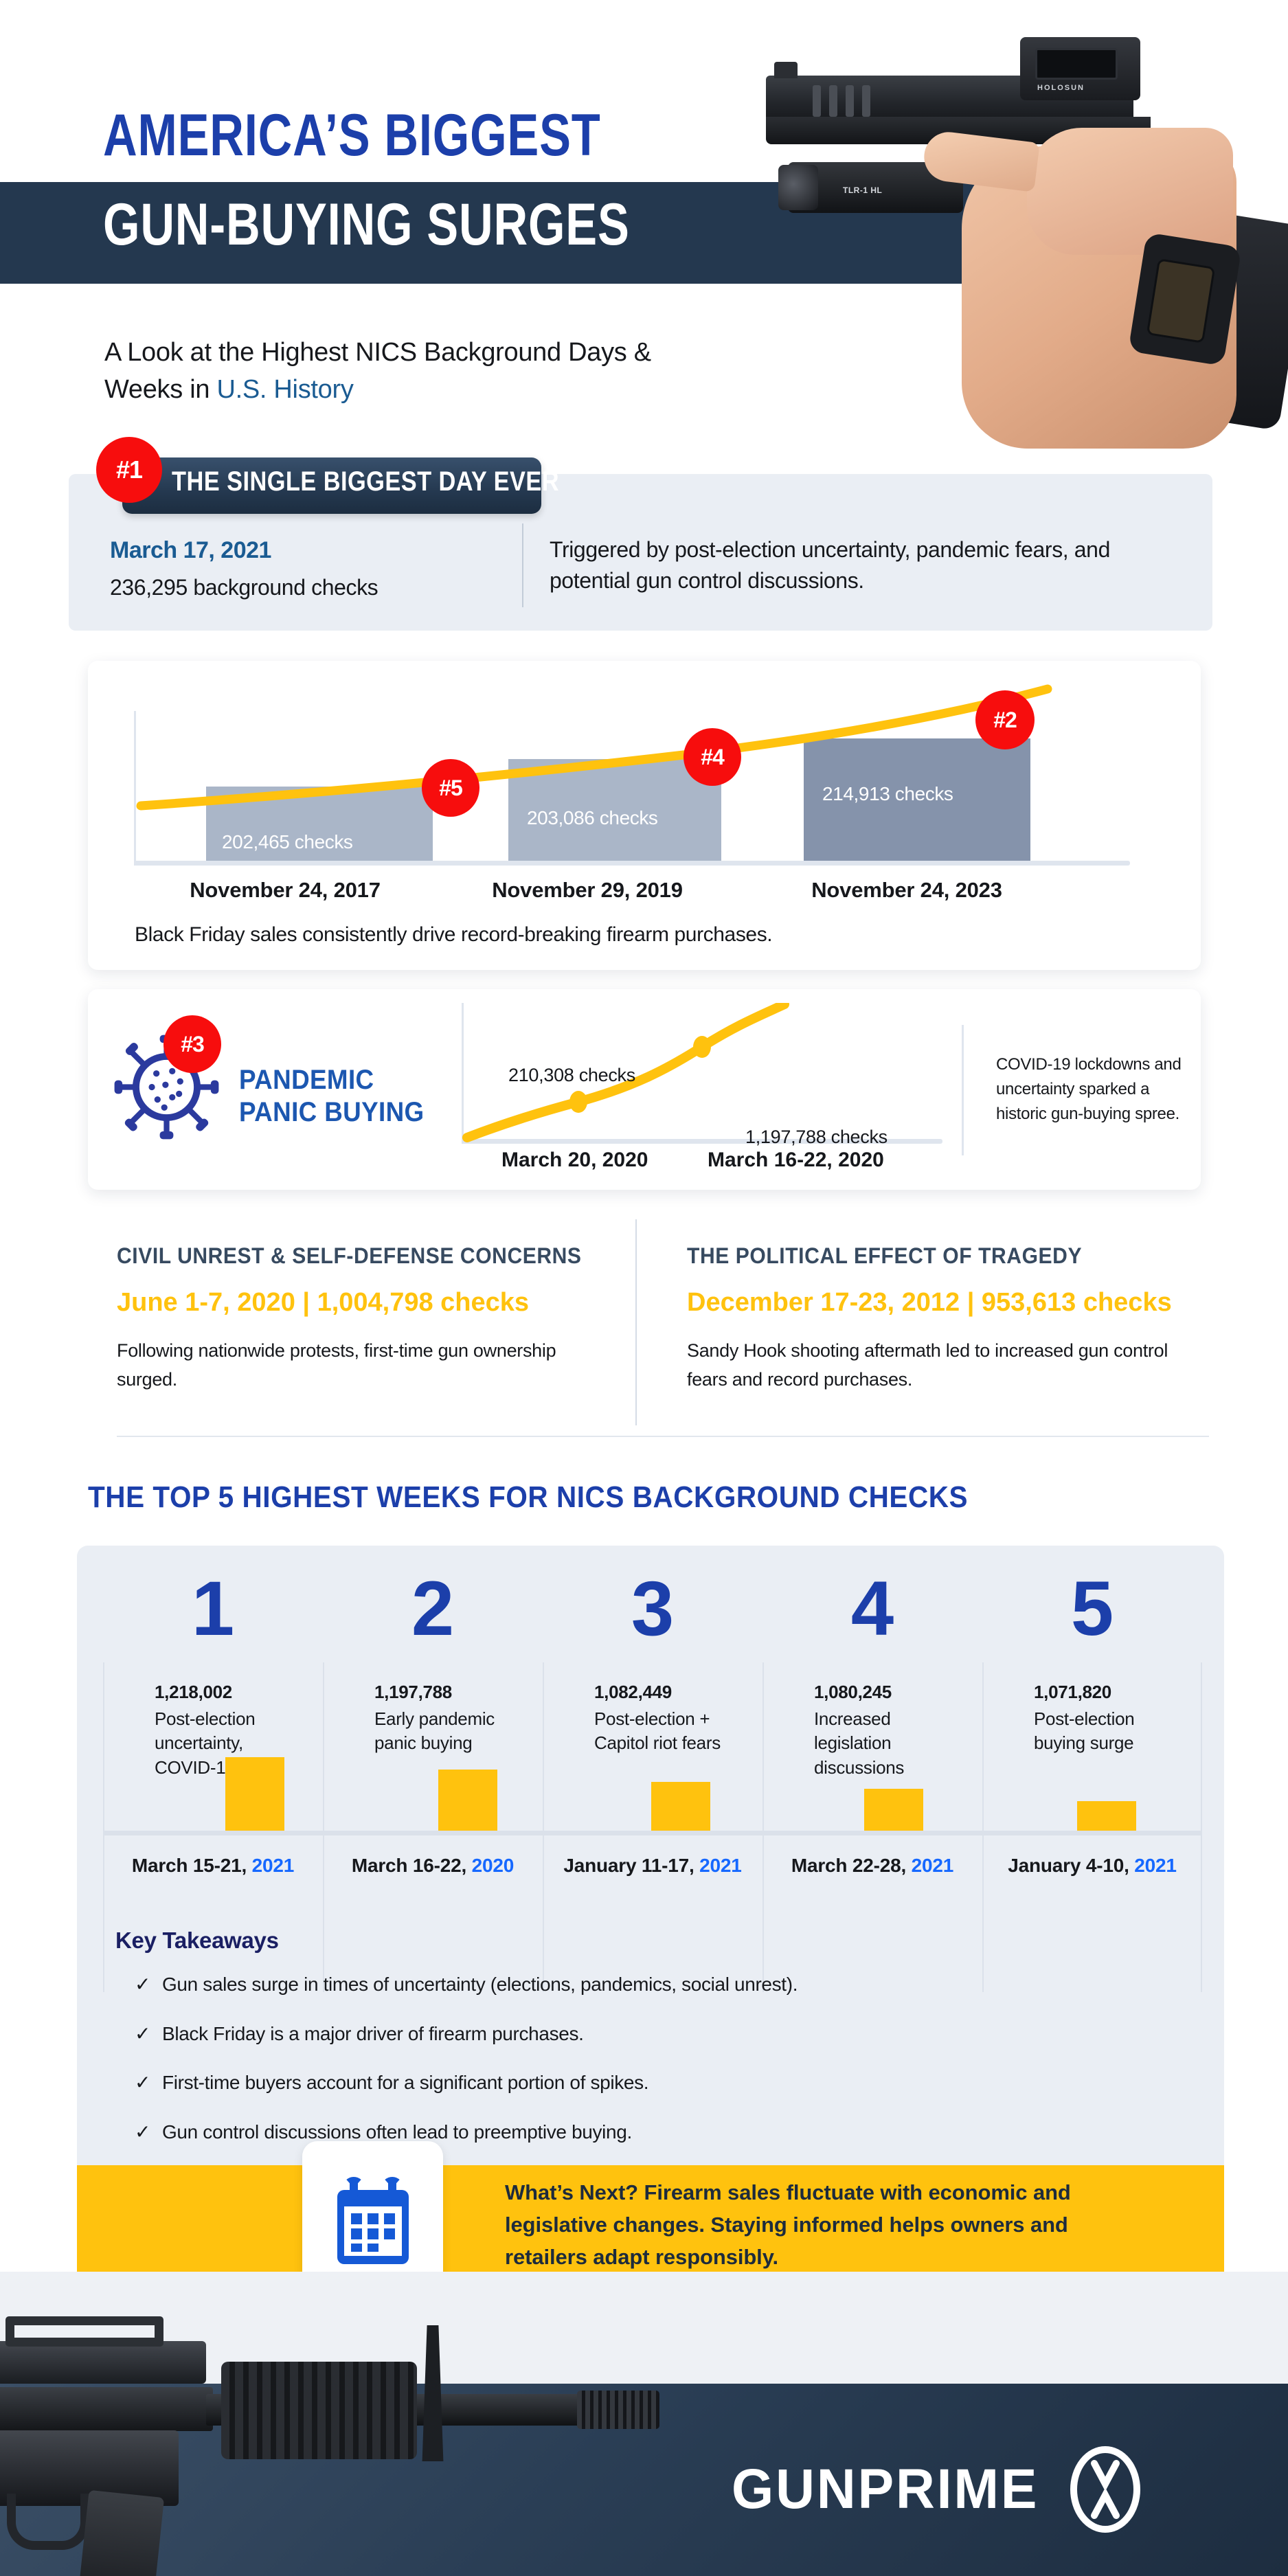 Image resolution: width=1288 pixels, height=2576 pixels. What do you see at coordinates (574, 1160) in the screenshot?
I see `pandemic-day-date: March 20, 2020` at bounding box center [574, 1160].